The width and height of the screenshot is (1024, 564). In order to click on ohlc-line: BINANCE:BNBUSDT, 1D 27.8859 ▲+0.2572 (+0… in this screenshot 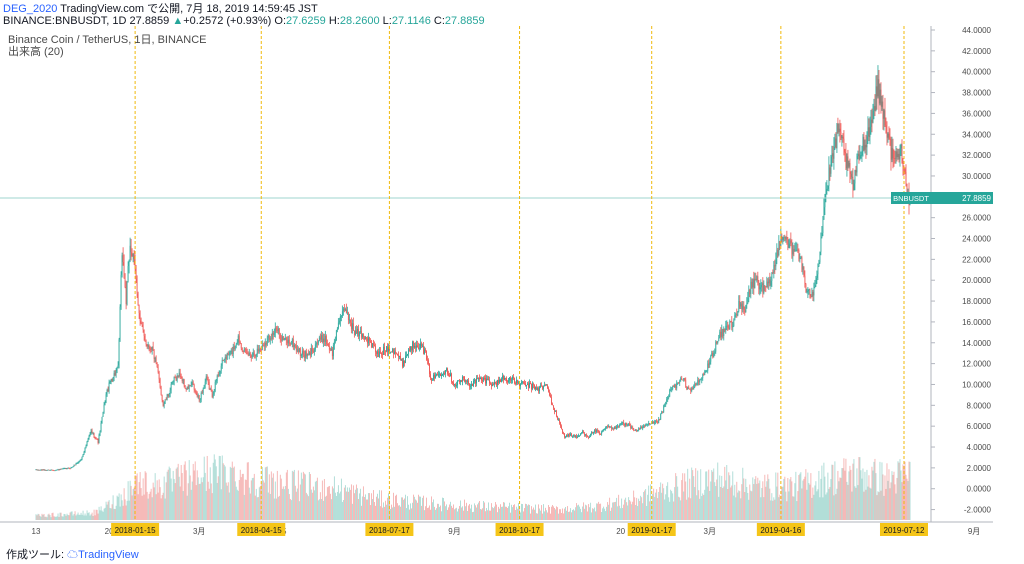, I will do `click(244, 21)`.